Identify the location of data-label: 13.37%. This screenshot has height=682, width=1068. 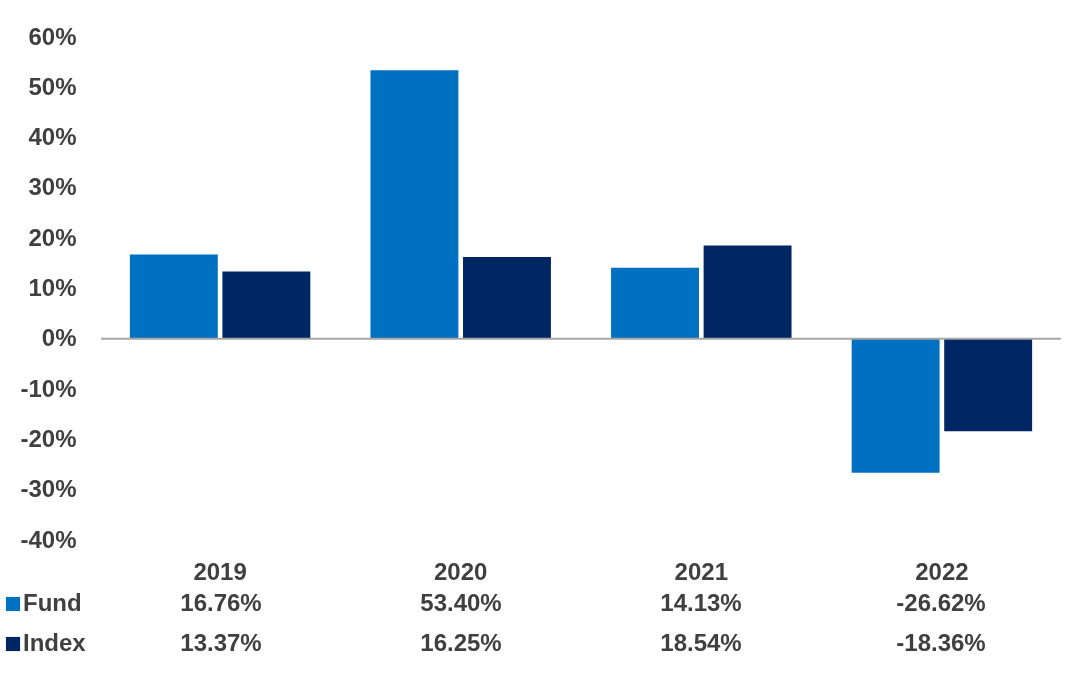
(221, 642).